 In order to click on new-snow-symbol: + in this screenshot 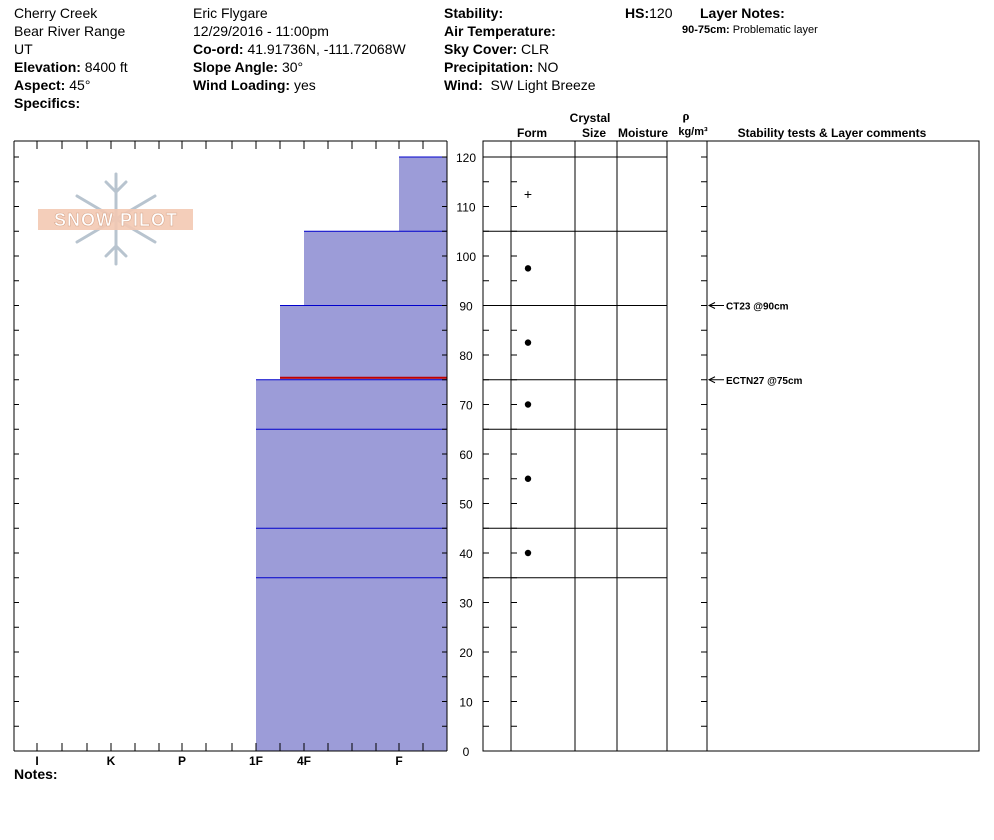, I will do `click(528, 194)`.